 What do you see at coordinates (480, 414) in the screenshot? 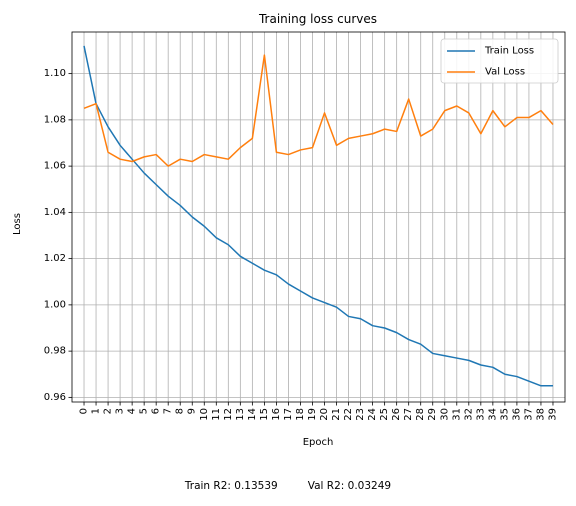
I see `x-tick-label: 33` at bounding box center [480, 414].